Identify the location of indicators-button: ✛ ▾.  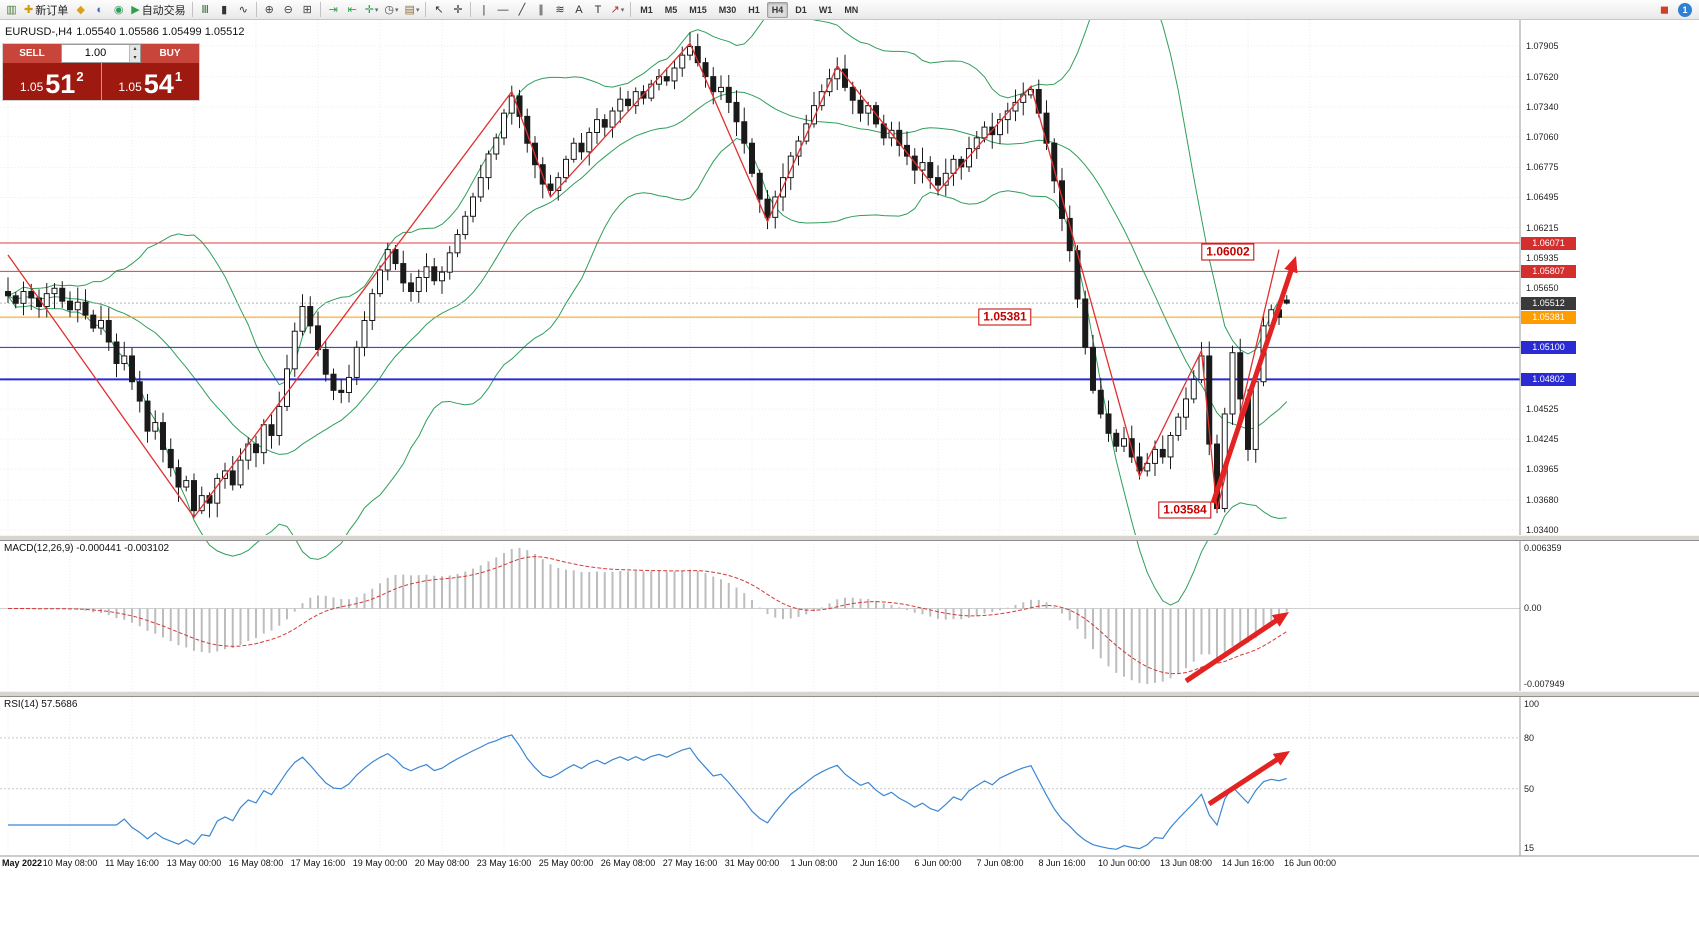
(372, 10).